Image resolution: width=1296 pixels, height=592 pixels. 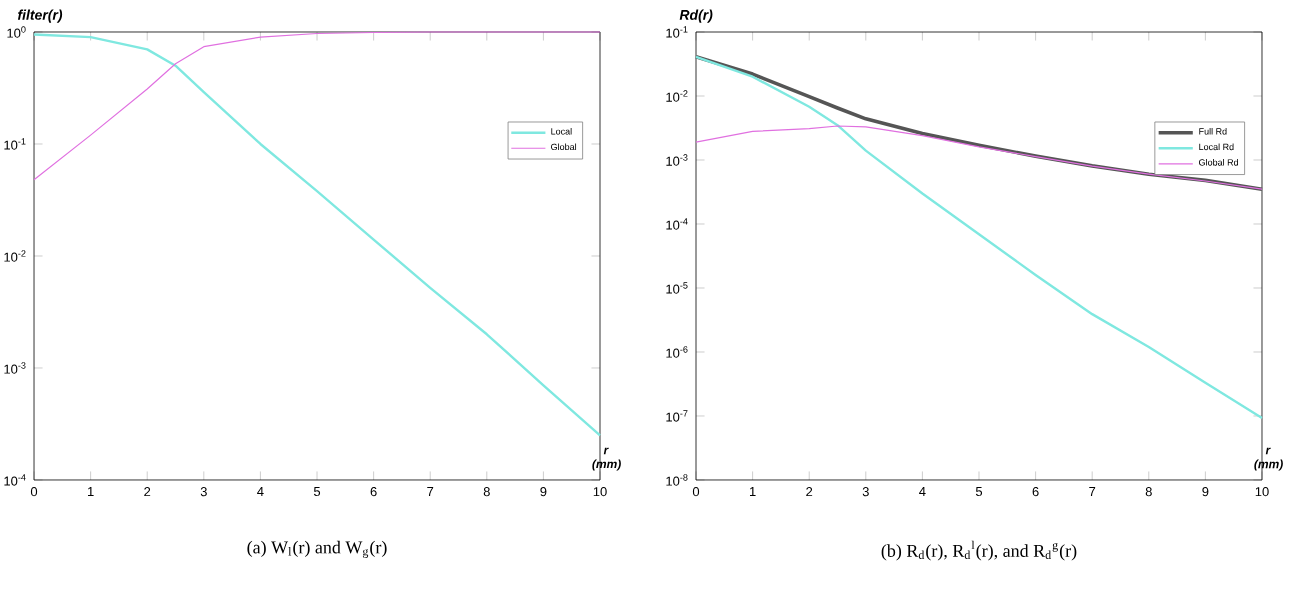 What do you see at coordinates (317, 549) in the screenshot?
I see `text: (a) W$_{l}$(r) and W$_{g}$(r)` at bounding box center [317, 549].